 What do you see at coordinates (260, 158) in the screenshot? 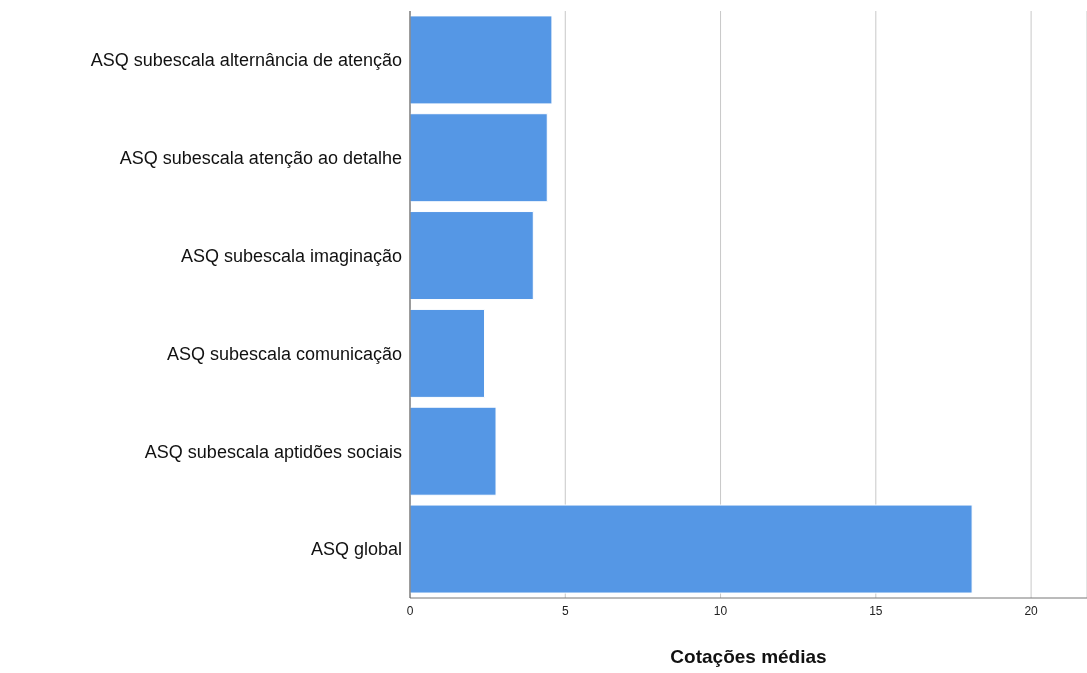
I see `y-tick-label: ASQ subescala atenção ao detalhe` at bounding box center [260, 158].